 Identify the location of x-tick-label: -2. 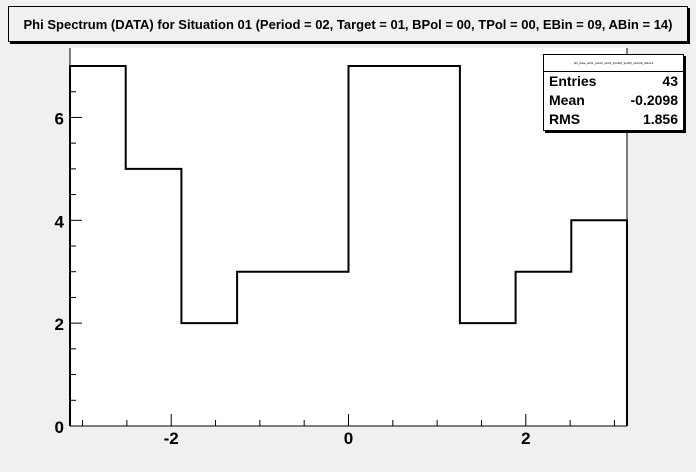
(171, 438).